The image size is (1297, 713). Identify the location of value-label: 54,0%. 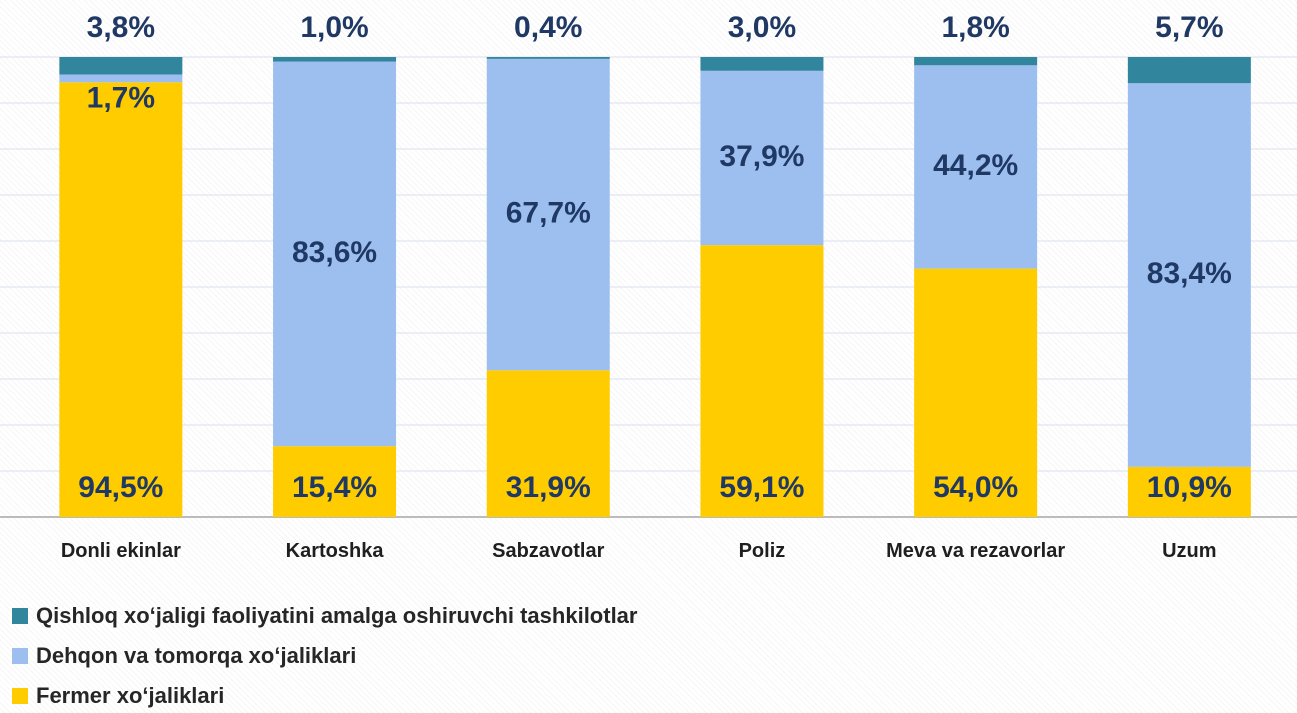
(975, 487).